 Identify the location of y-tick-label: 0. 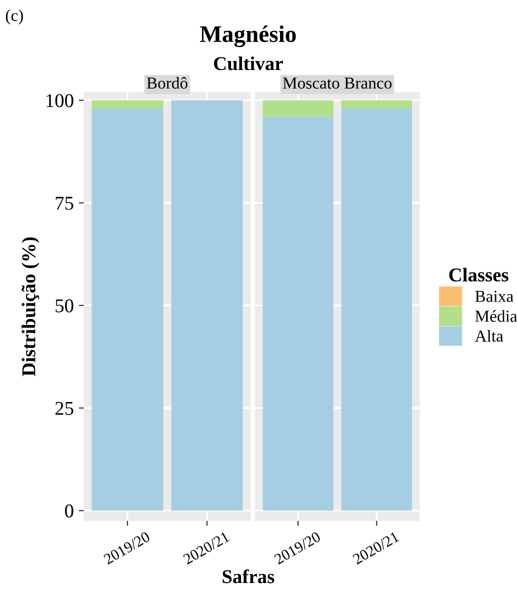
(69, 511).